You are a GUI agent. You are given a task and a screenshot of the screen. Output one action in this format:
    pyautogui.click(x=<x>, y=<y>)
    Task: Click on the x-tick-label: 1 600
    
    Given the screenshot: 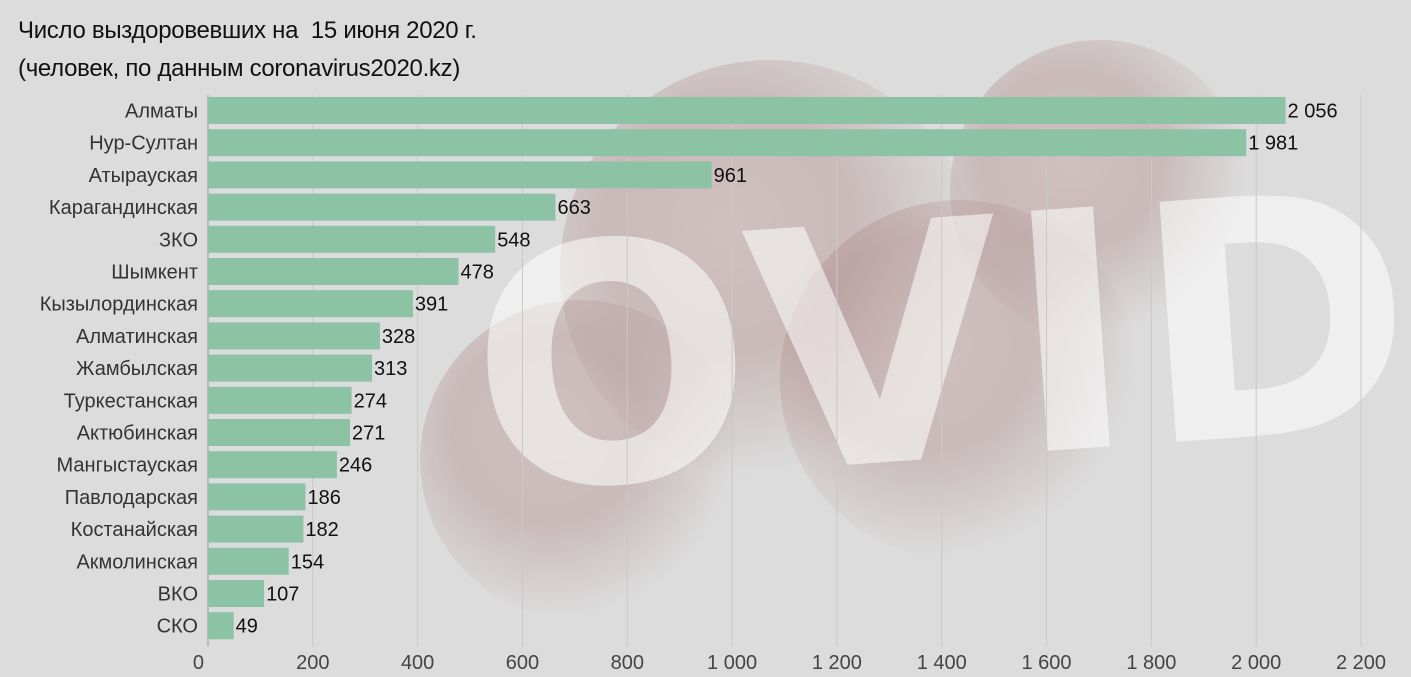 What is the action you would take?
    pyautogui.click(x=1047, y=663)
    